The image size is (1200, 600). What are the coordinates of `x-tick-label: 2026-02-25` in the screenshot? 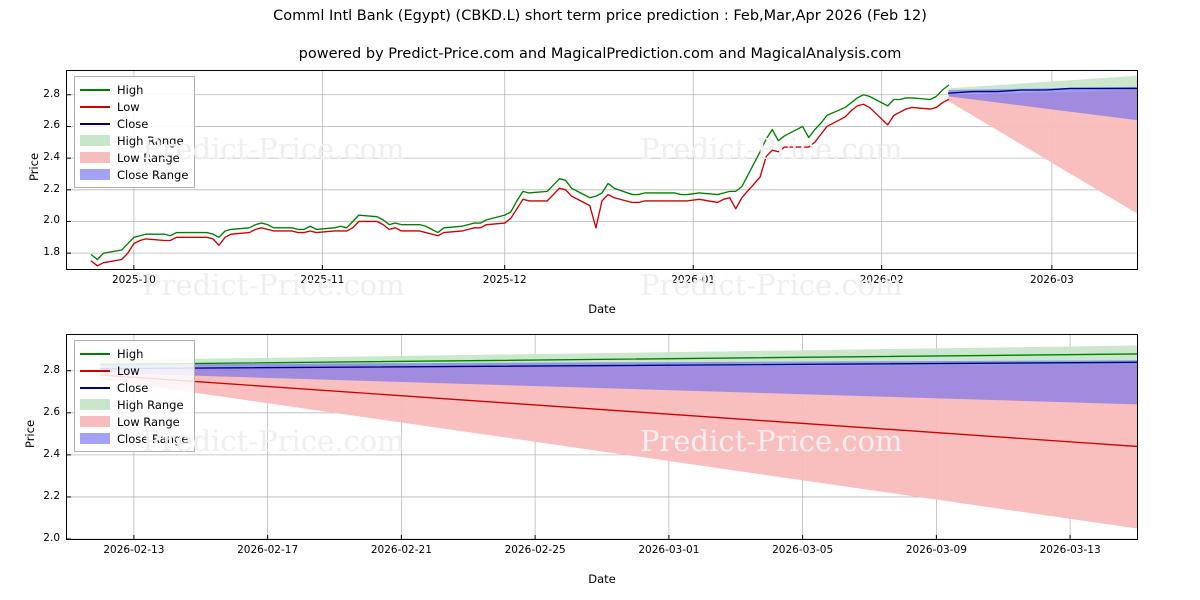 It's located at (535, 550).